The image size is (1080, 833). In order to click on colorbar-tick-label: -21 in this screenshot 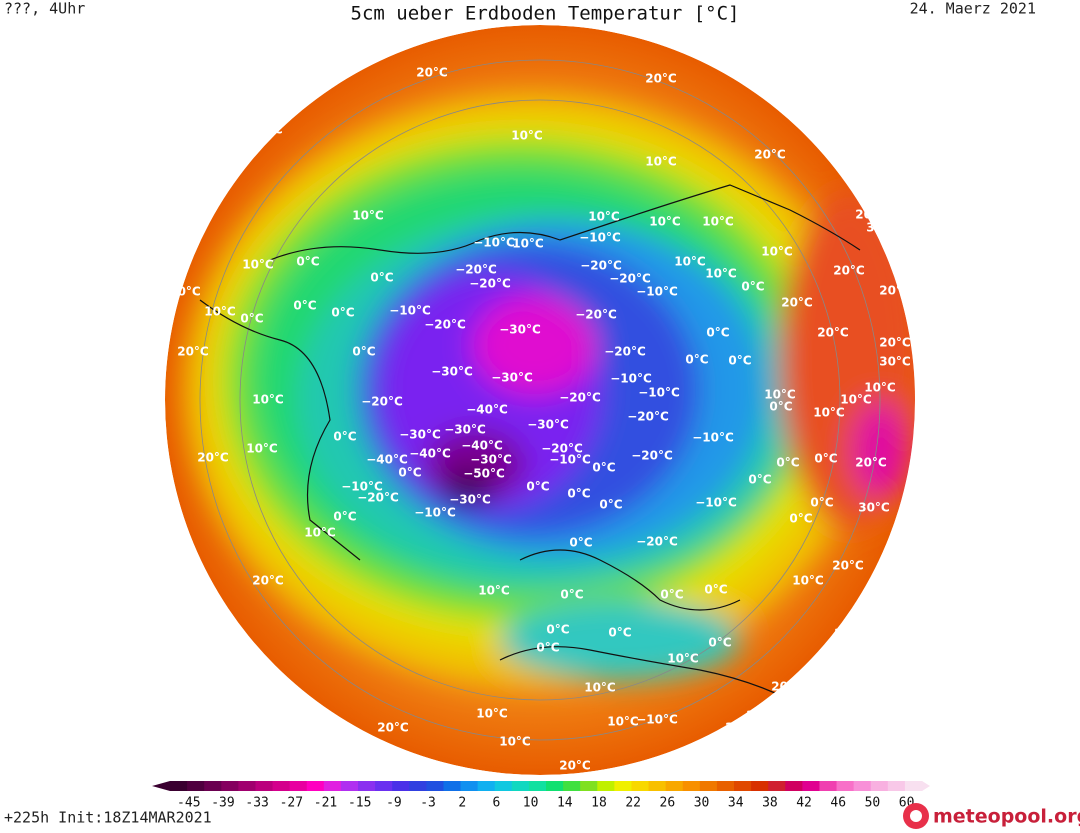, I will do `click(325, 803)`.